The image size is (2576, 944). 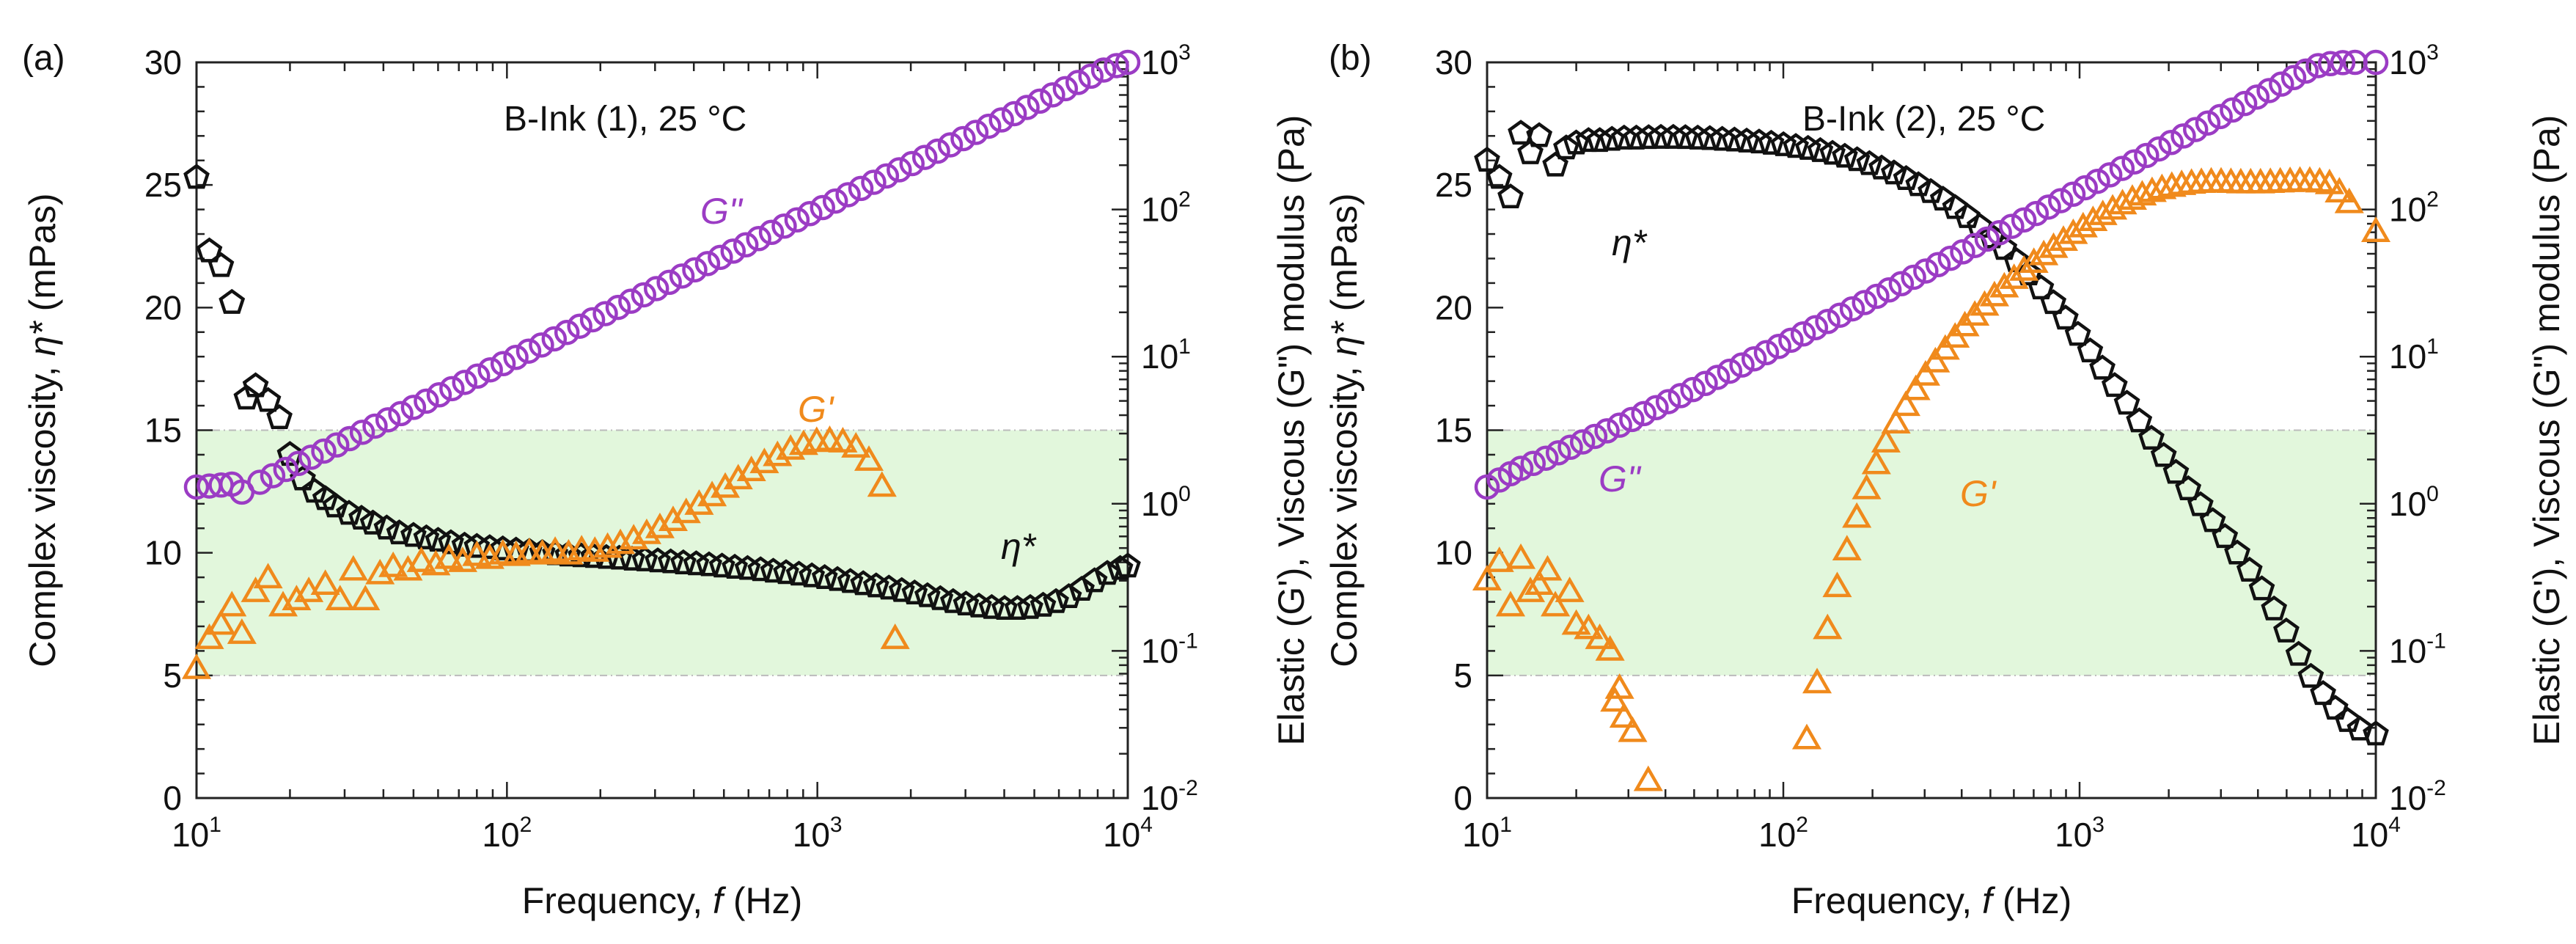 I want to click on y-left-tick-label: 15, so click(x=163, y=430).